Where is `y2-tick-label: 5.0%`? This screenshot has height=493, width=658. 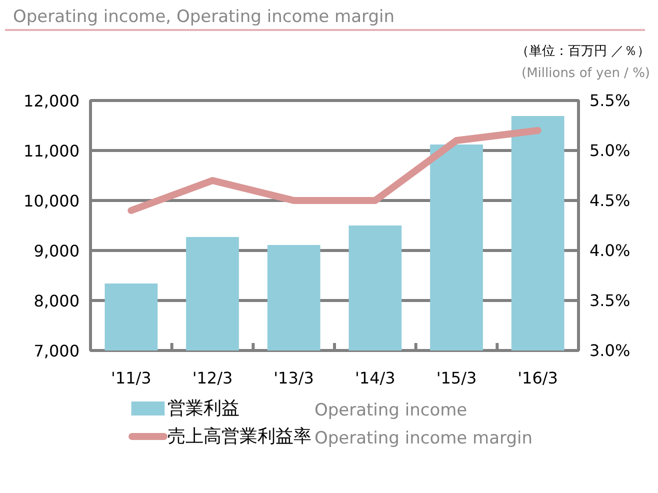
y2-tick-label: 5.0% is located at coordinates (610, 150).